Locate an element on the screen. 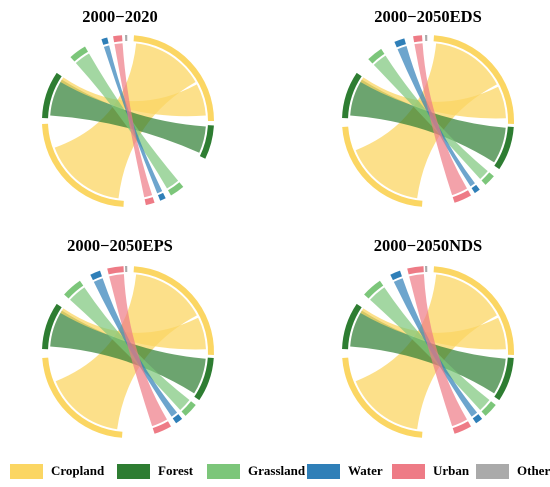 The image size is (550, 487). chord-panel-2000-2050eds: 2000−2050EDS is located at coordinates (428, 107).